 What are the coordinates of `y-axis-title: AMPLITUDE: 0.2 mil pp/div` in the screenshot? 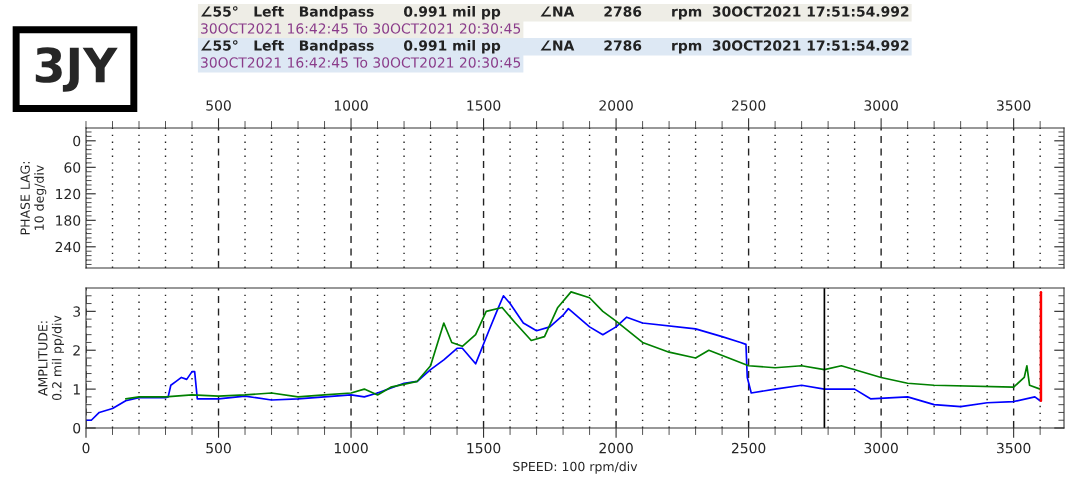 It's located at (51, 358).